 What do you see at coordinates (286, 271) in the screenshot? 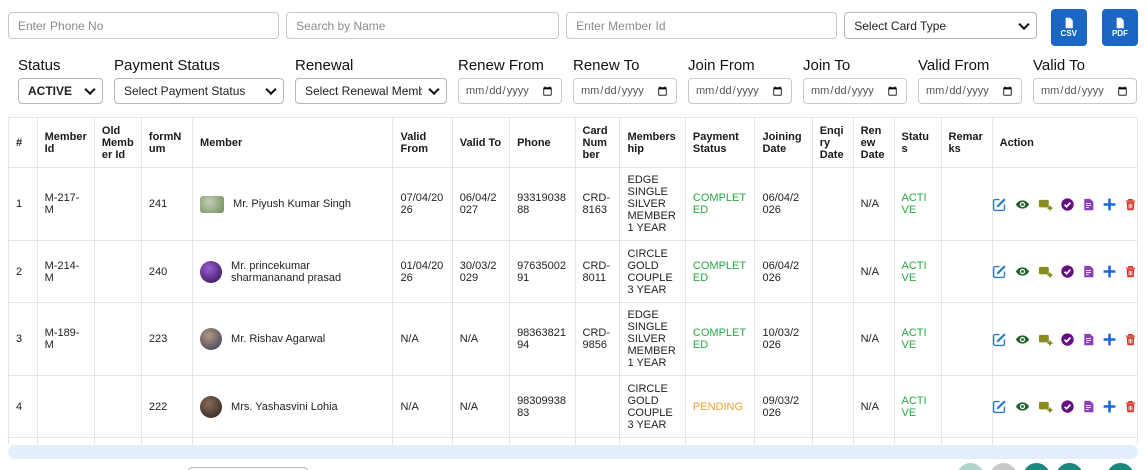
I see `member-name: Mr. princekumar sharmananand prasad` at bounding box center [286, 271].